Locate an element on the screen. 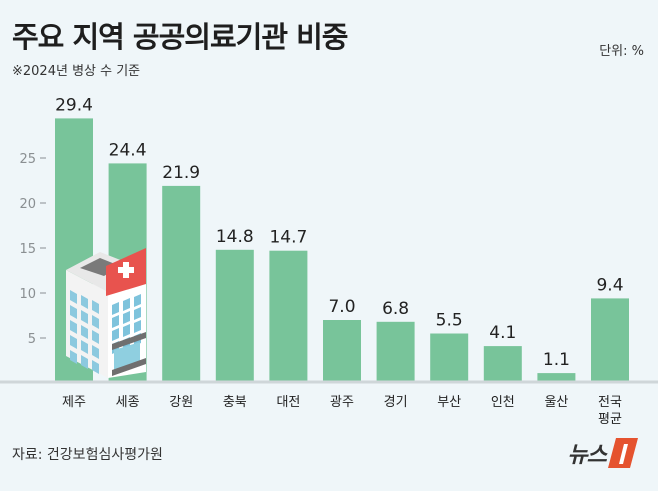 The width and height of the screenshot is (658, 491). category-label: 인천 is located at coordinates (503, 402).